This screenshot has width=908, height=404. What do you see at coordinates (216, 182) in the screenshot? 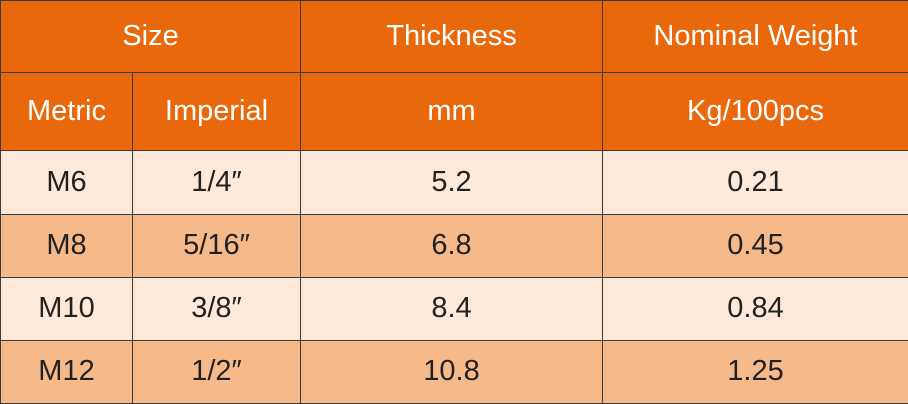
I see `data-cell: 1/4″` at bounding box center [216, 182].